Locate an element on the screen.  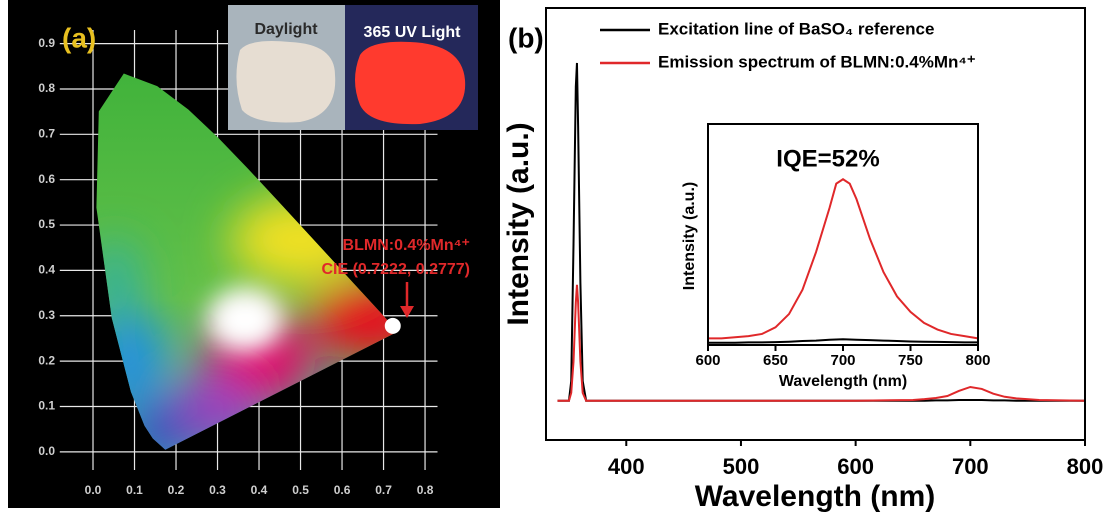
x-tick-label: 650 is located at coordinates (775, 360).